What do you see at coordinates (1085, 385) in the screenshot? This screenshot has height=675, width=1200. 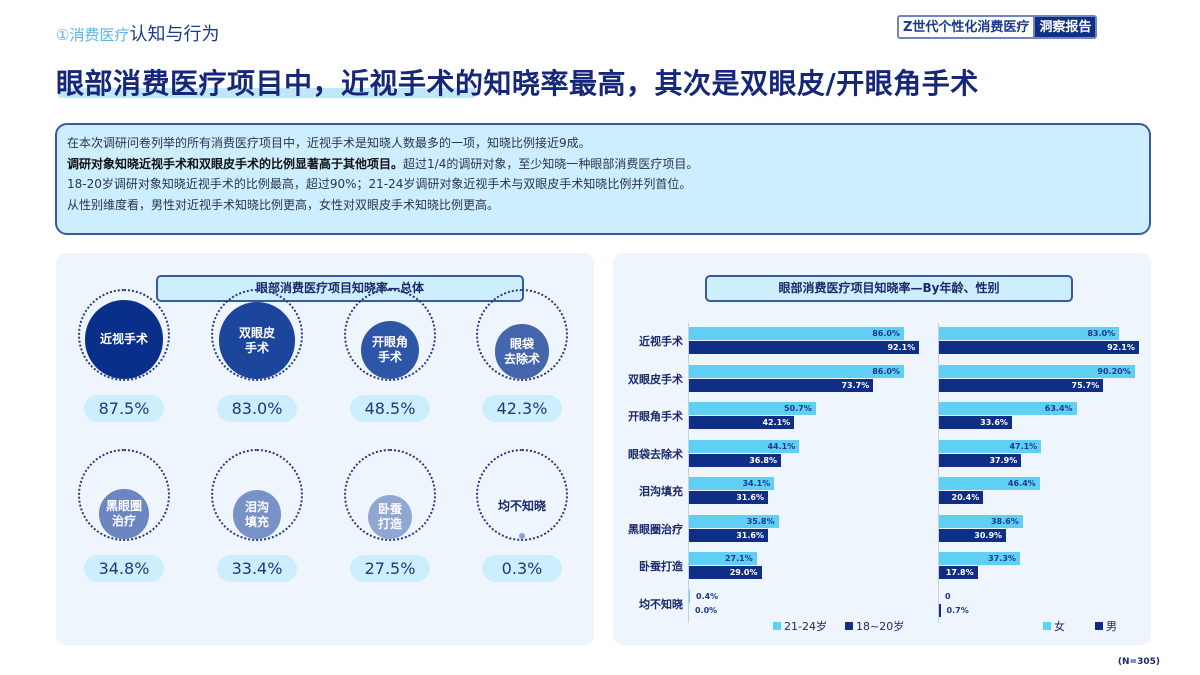 I see `bar-value-label: 75.7%` at bounding box center [1085, 385].